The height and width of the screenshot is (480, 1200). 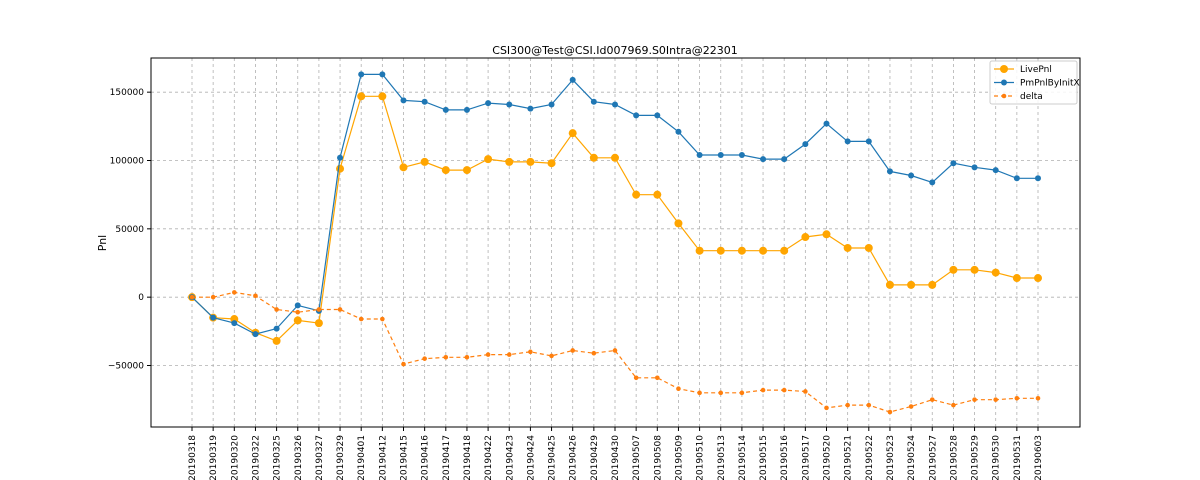 I want to click on x-tick-label: 20190509, so click(x=679, y=457).